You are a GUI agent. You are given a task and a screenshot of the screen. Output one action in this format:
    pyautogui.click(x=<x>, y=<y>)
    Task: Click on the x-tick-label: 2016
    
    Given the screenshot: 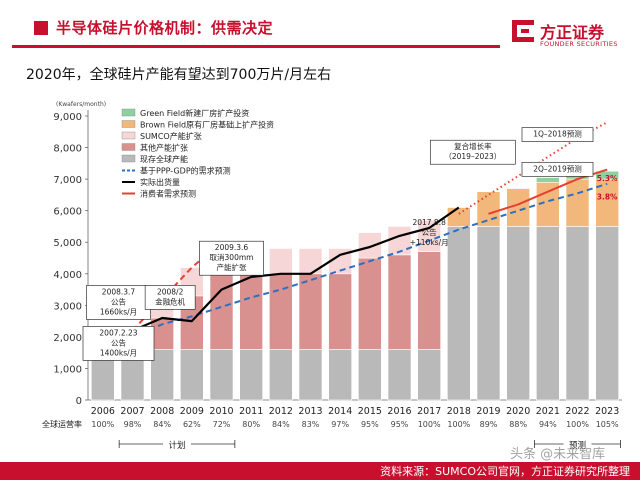 What is the action you would take?
    pyautogui.click(x=399, y=411)
    